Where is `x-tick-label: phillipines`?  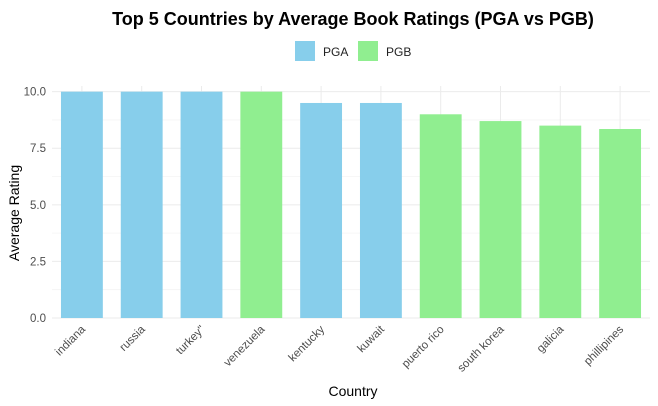
x-tick-label: phillipines is located at coordinates (604, 345).